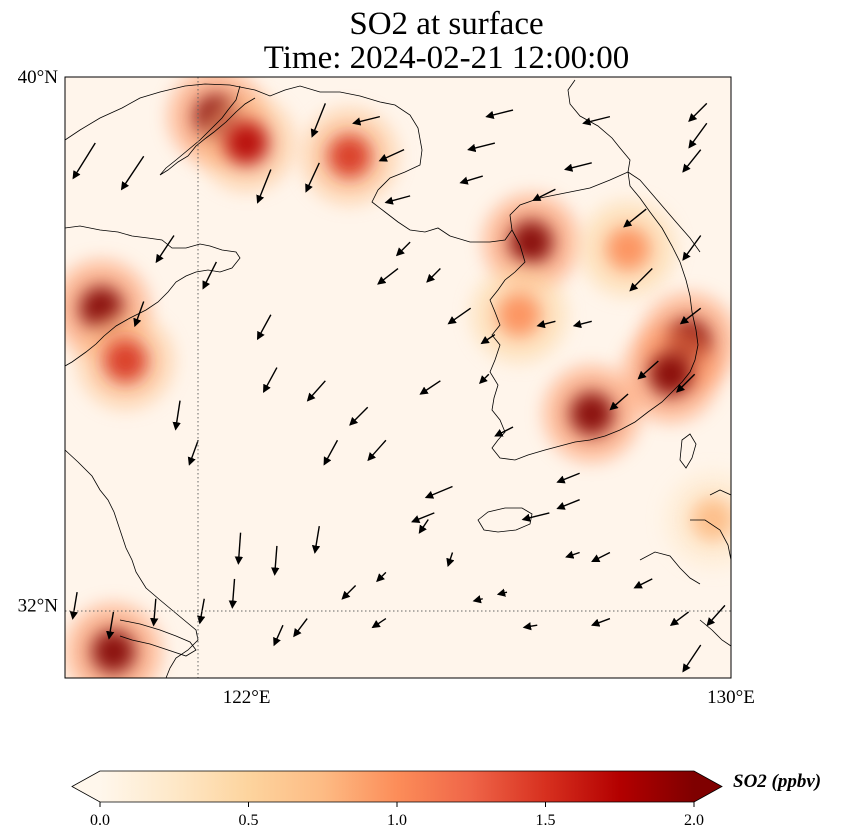  I want to click on colorbar-title: SO2 (ppbv), so click(777, 781).